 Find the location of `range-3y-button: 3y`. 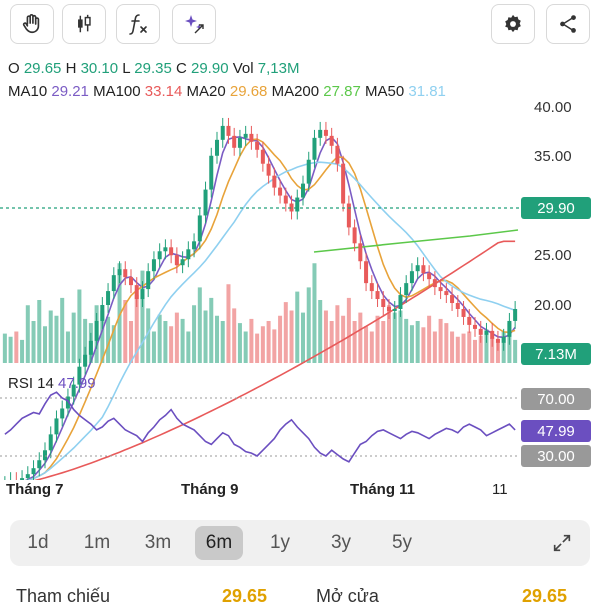

range-3y-button: 3y is located at coordinates (341, 542).